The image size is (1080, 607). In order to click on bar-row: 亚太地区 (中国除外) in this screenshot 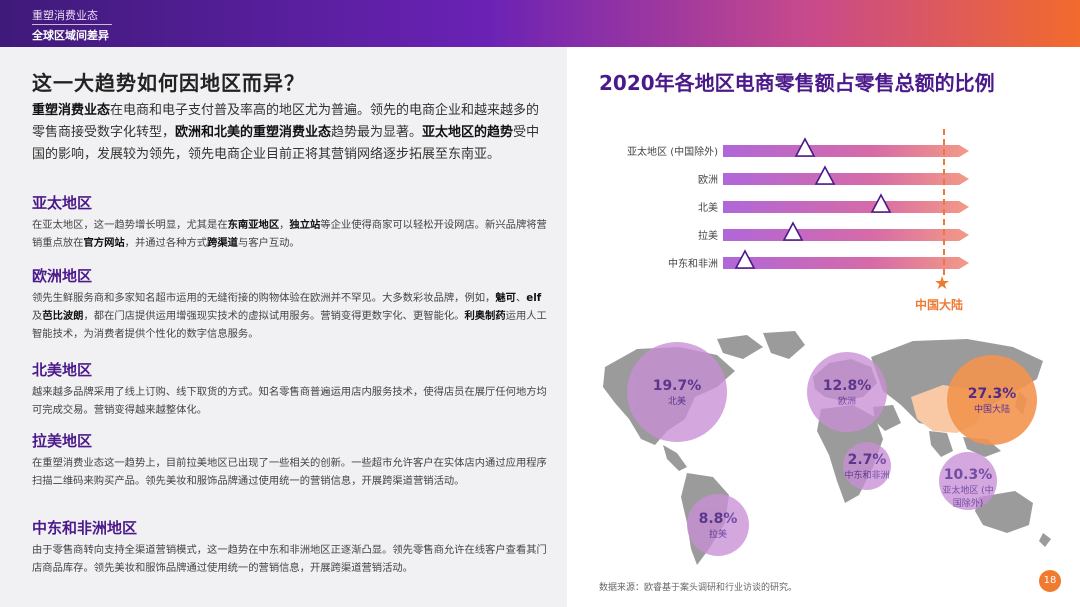, I will do `click(823, 149)`.